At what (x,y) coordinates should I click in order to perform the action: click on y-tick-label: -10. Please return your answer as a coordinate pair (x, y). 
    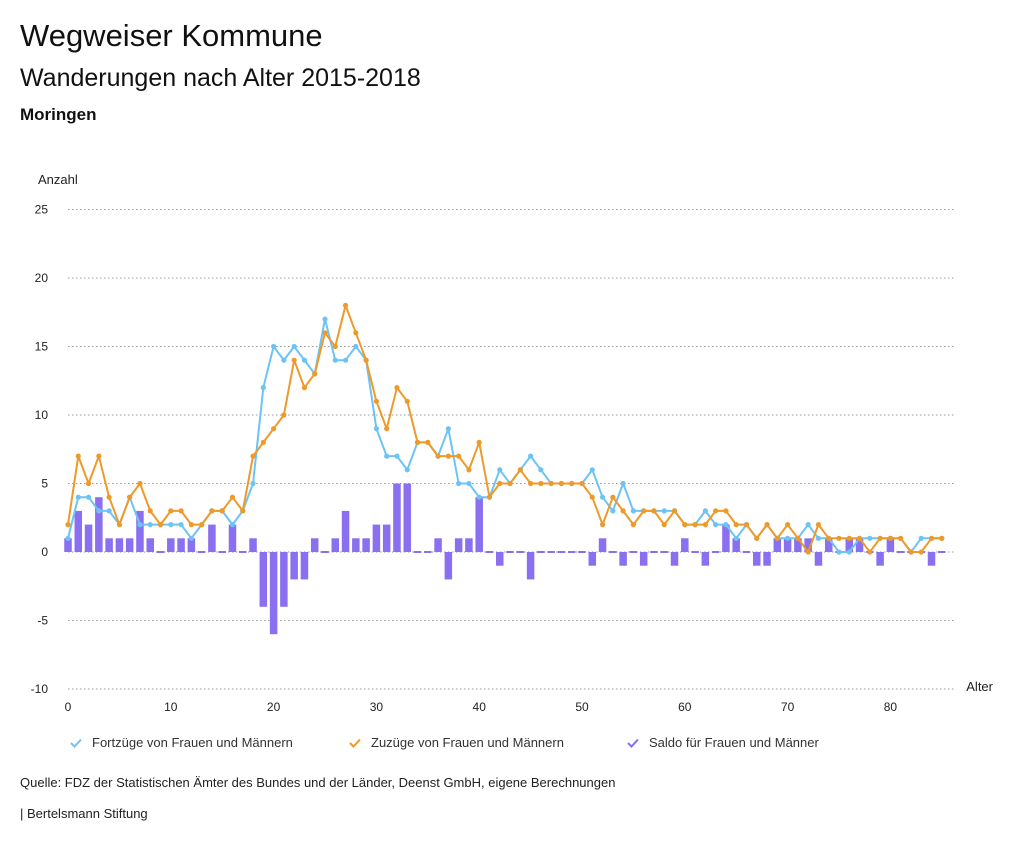
    Looking at the image, I should click on (40, 689).